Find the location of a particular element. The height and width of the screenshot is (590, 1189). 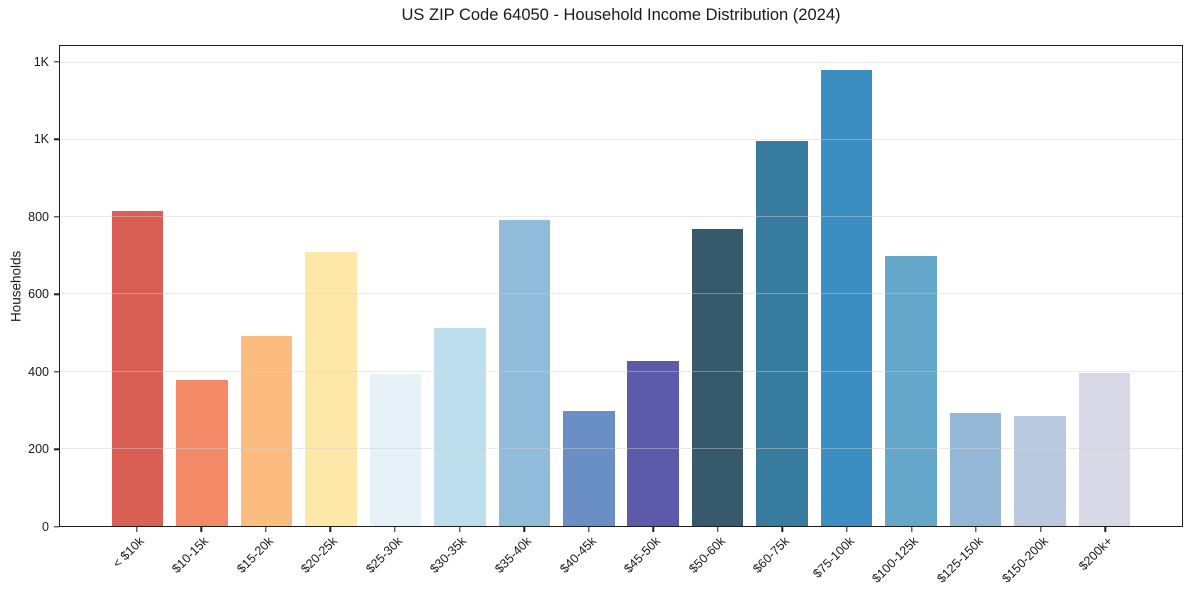

y-tick-label: 800 is located at coordinates (38, 216).